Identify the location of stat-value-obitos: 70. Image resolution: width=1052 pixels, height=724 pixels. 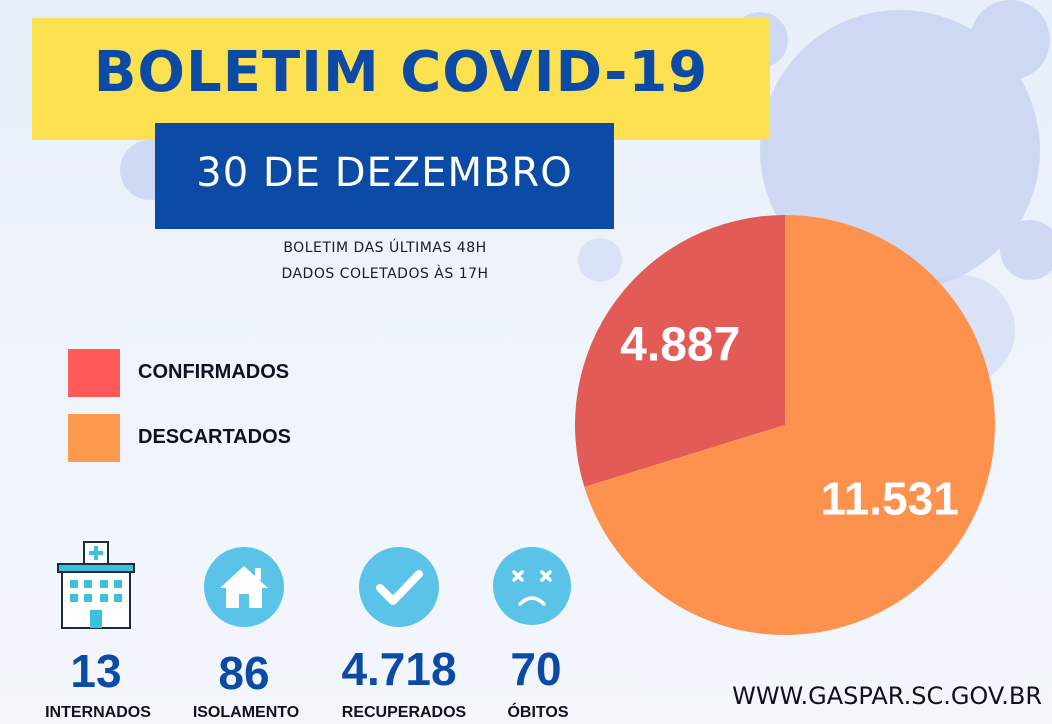
(536, 669).